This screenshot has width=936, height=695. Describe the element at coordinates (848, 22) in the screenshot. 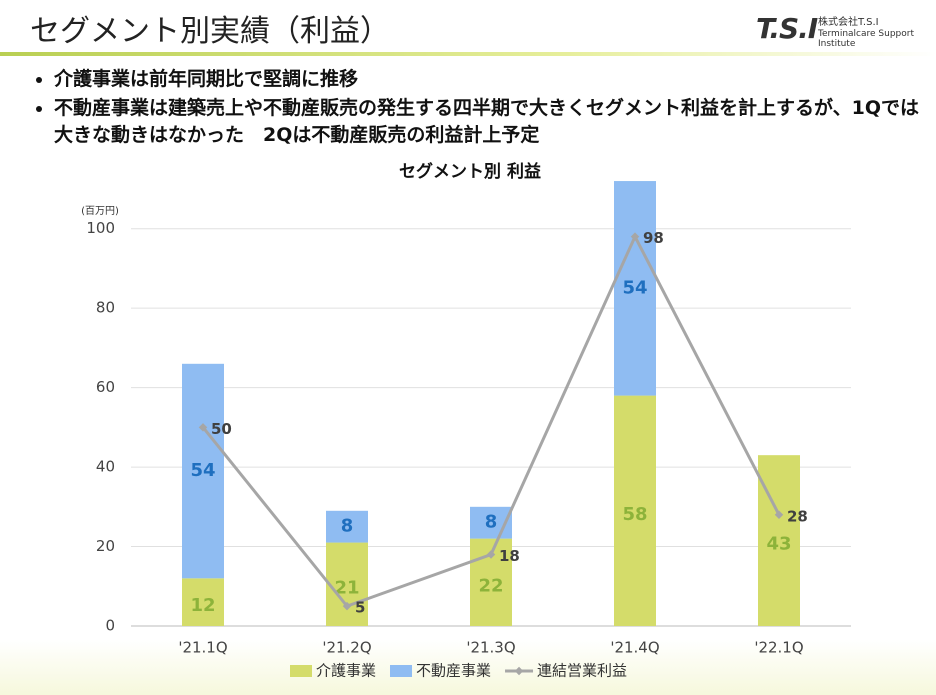

I see `company: 株式会社T.S.I` at that location.